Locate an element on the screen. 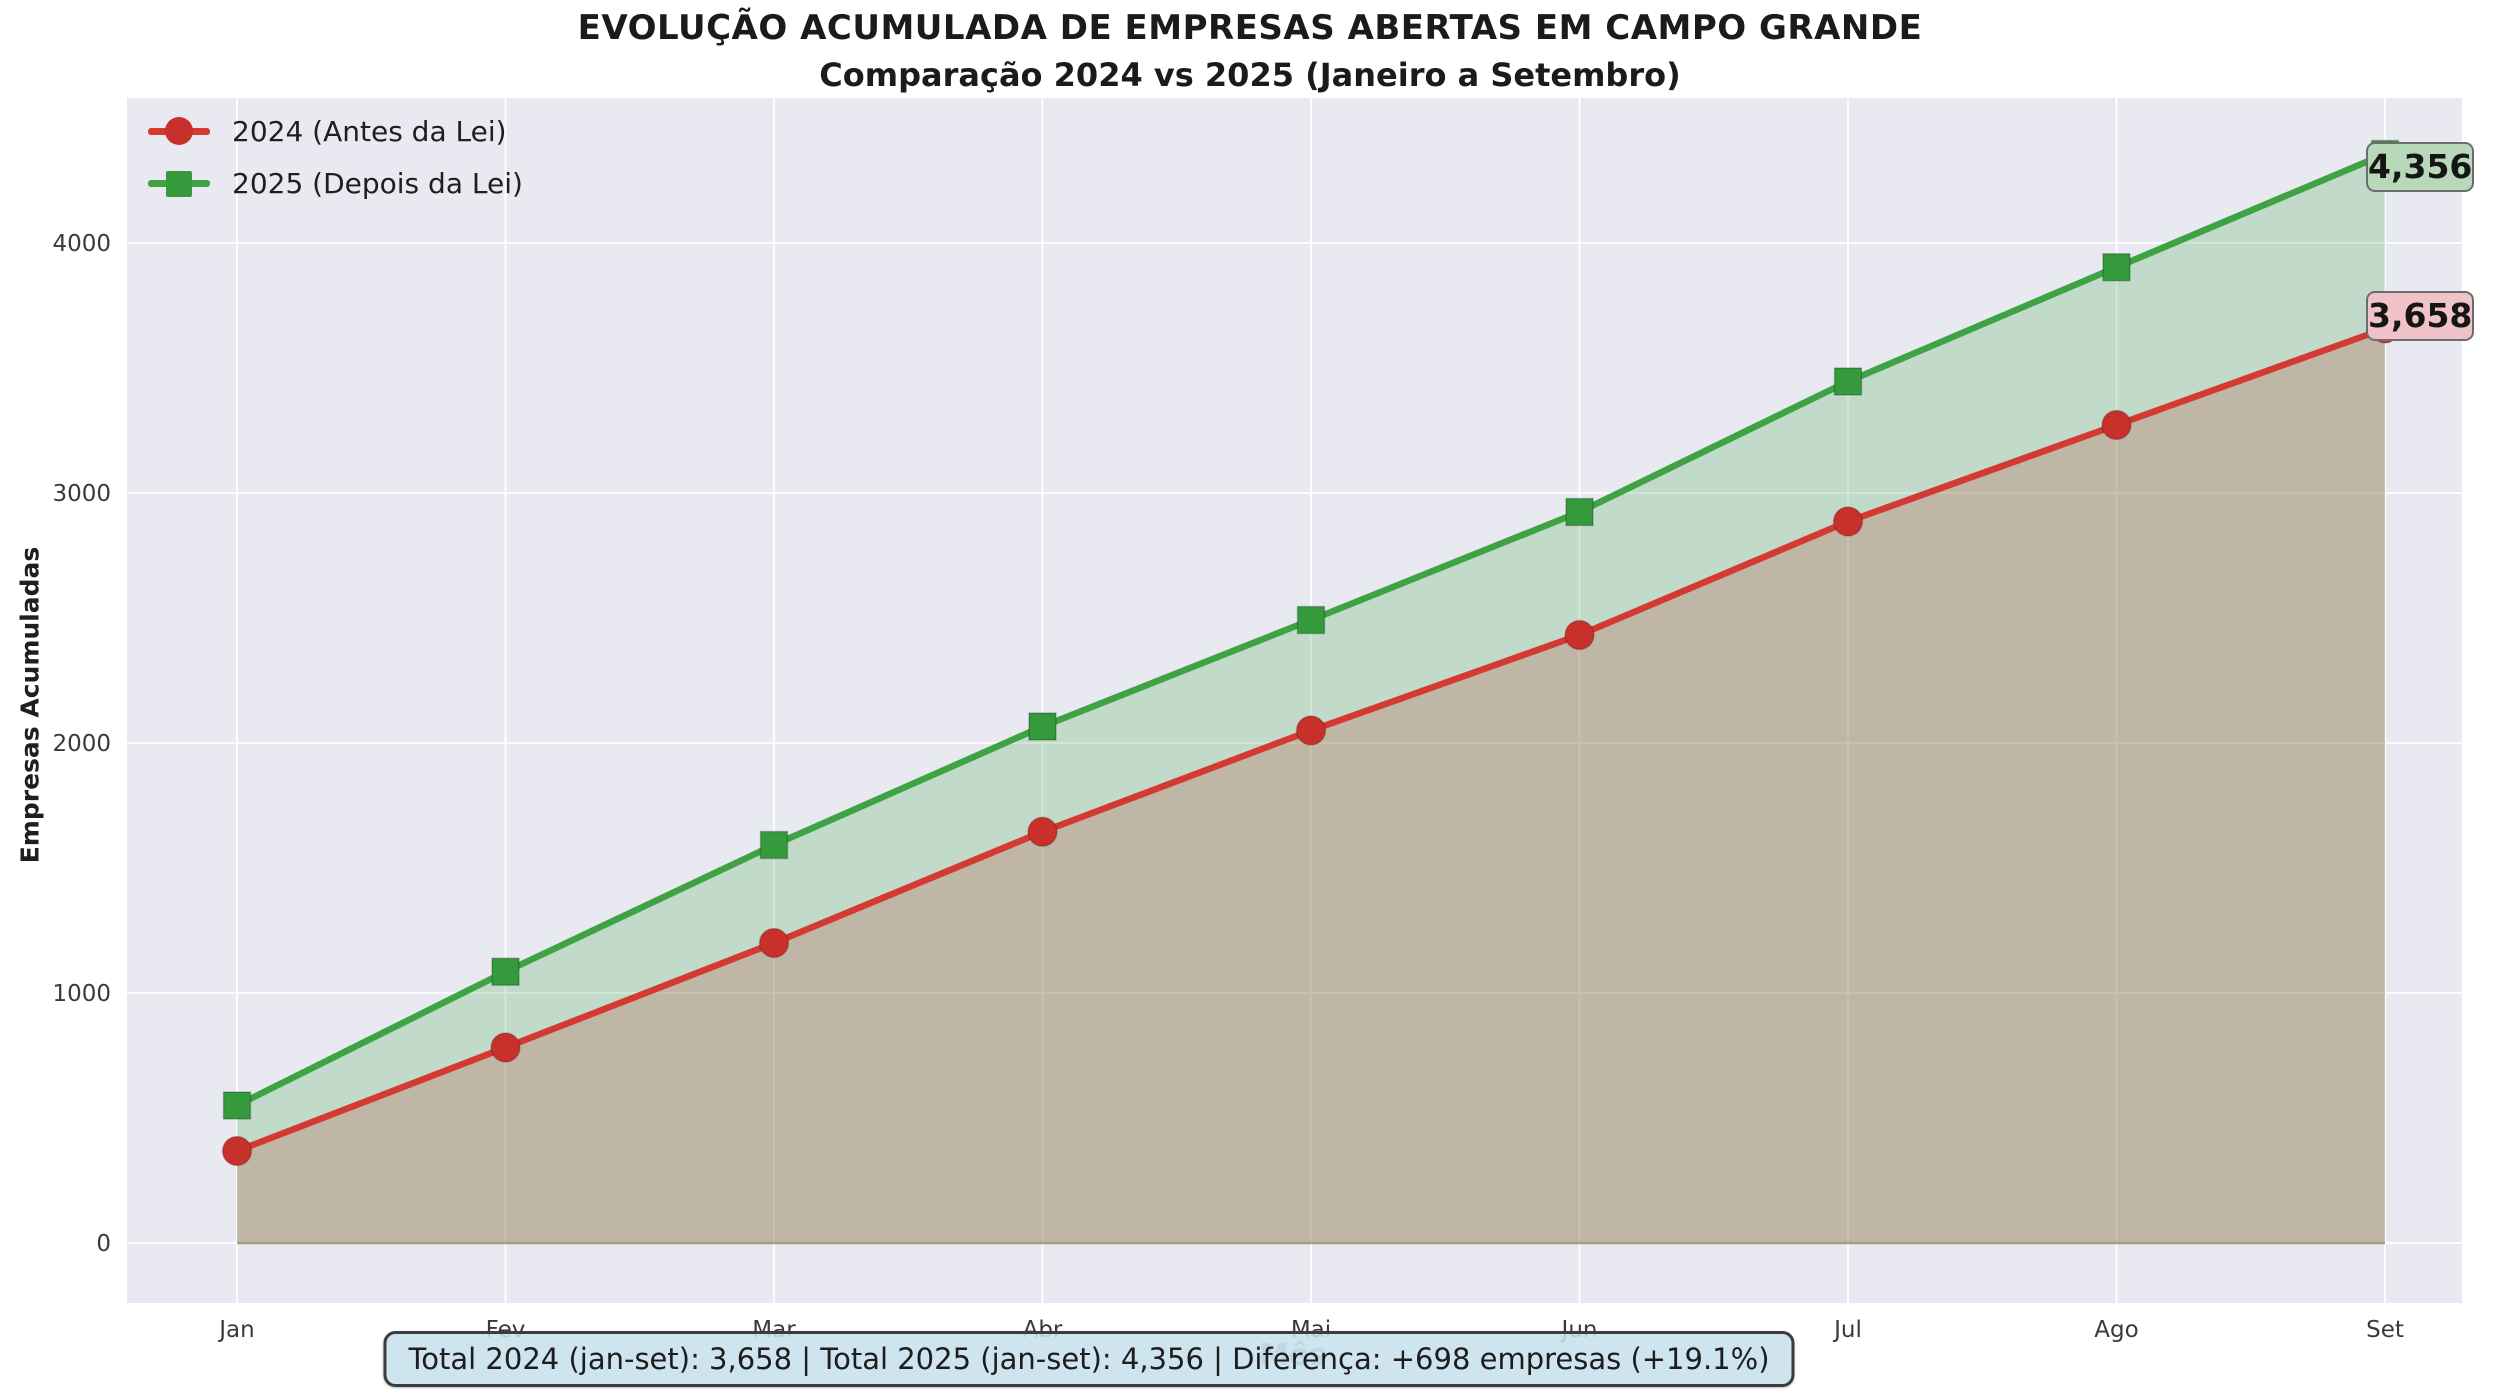 The height and width of the screenshot is (1398, 2500). end-label-2025: 4,356 is located at coordinates (2420, 167).